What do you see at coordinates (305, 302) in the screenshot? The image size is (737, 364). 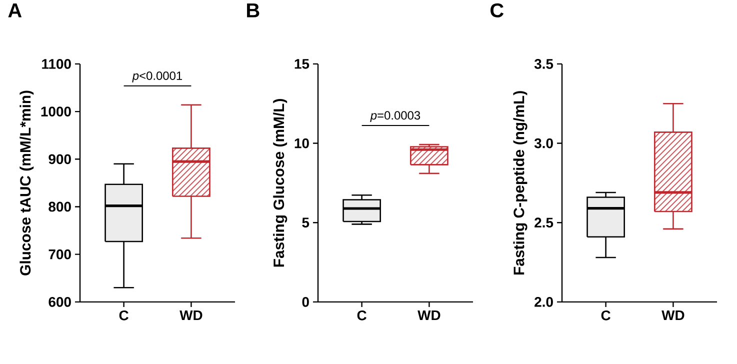 I see `y-tick-label: 0` at bounding box center [305, 302].